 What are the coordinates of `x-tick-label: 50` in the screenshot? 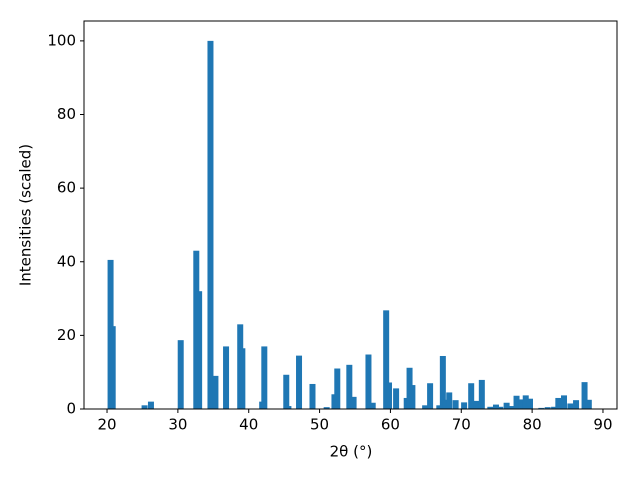 It's located at (319, 425).